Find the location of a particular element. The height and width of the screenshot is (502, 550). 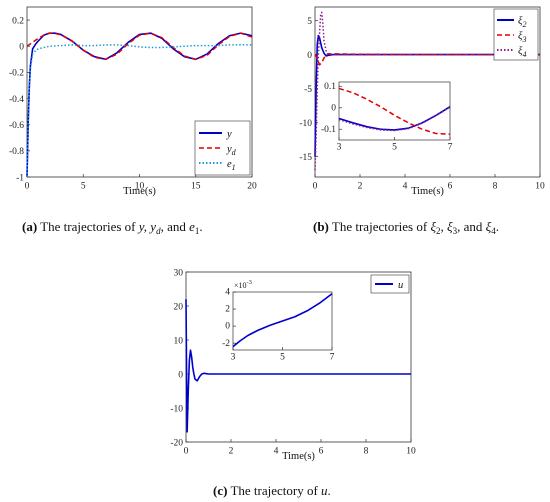

panel-b-legend: ξ2 ξ3 ξ4 is located at coordinates (516, 34).